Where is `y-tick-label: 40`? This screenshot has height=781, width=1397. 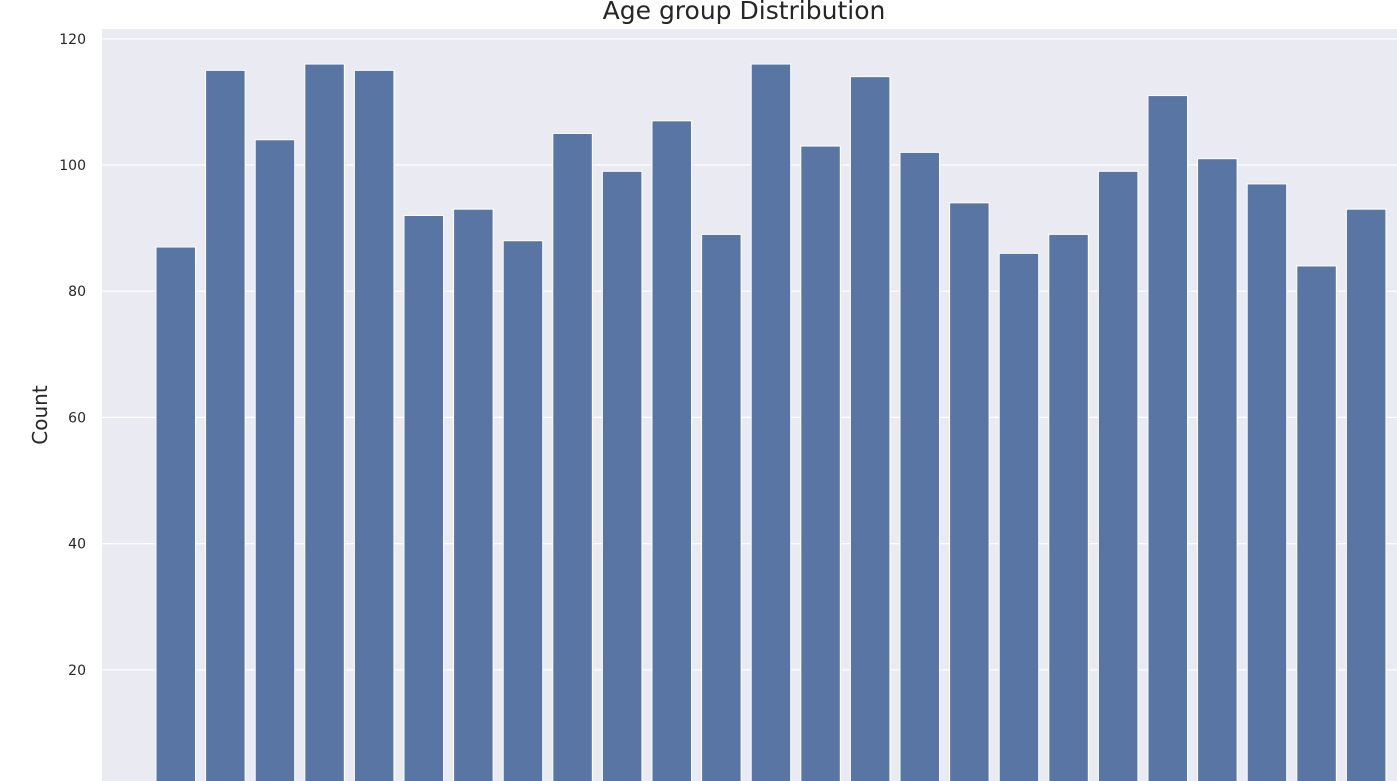
y-tick-label: 40 is located at coordinates (77, 545).